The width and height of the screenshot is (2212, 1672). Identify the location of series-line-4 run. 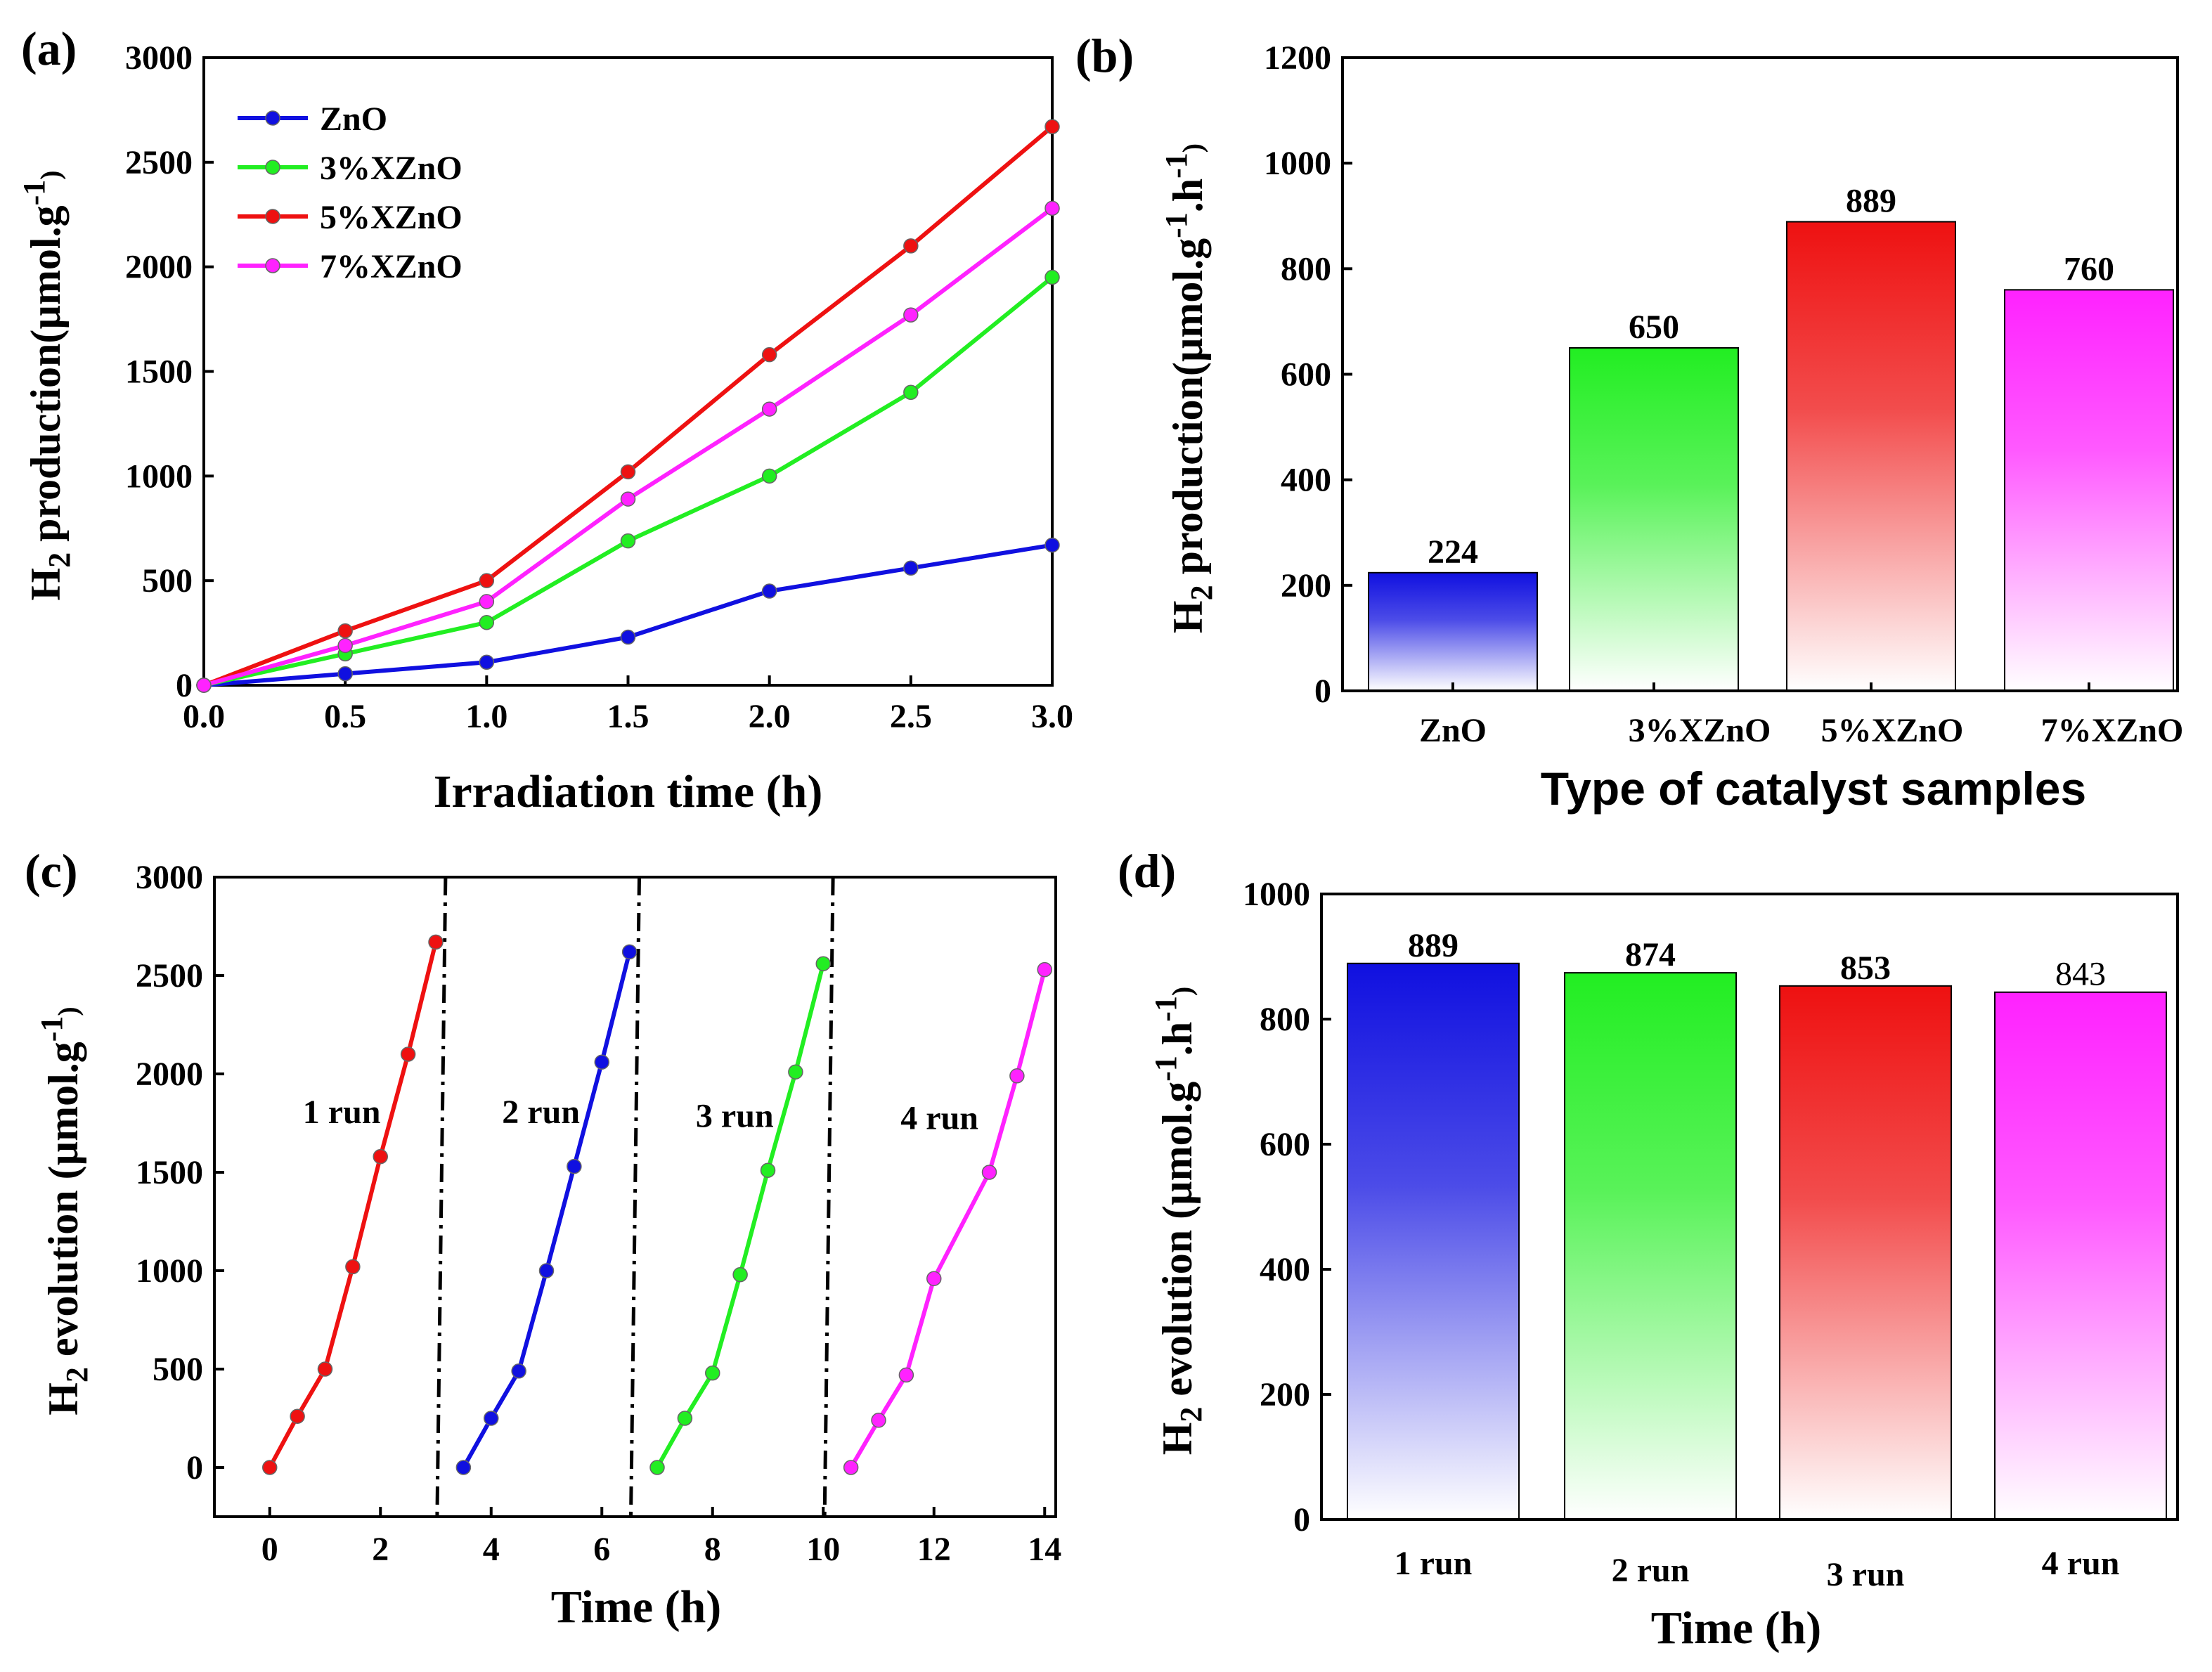
(948, 1218).